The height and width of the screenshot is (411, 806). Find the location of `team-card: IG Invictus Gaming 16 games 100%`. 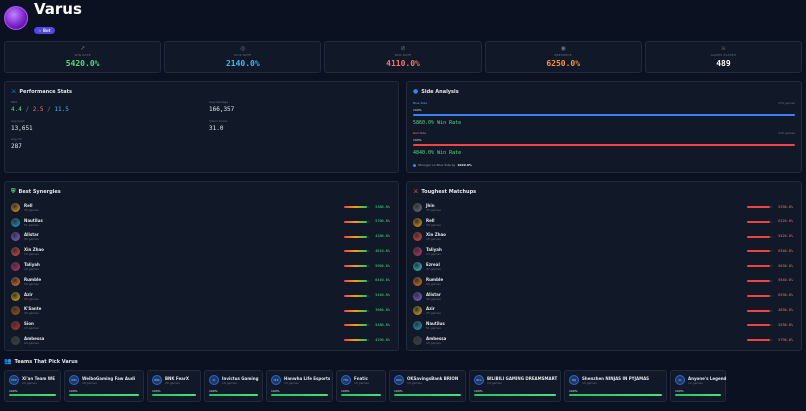

team-card: IG Invictus Gaming 16 games 100% is located at coordinates (233, 386).